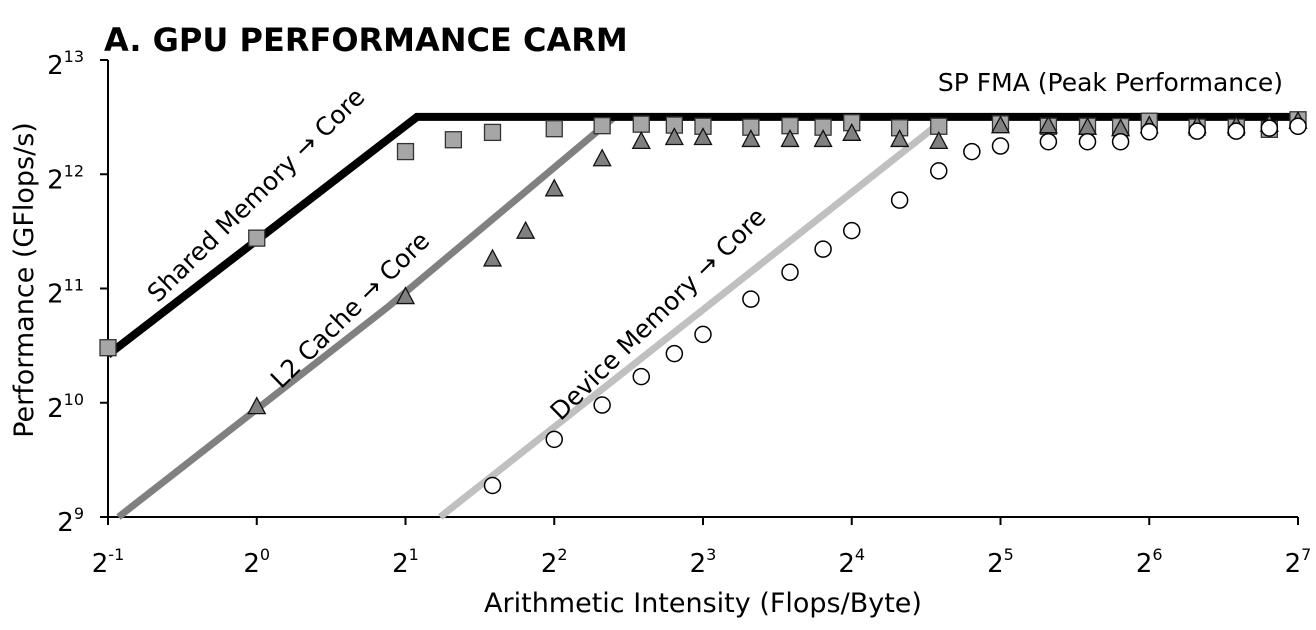 The width and height of the screenshot is (1316, 630). Describe the element at coordinates (256, 195) in the screenshot. I see `shared-memory-roof-label: Shared Memory → Core` at that location.